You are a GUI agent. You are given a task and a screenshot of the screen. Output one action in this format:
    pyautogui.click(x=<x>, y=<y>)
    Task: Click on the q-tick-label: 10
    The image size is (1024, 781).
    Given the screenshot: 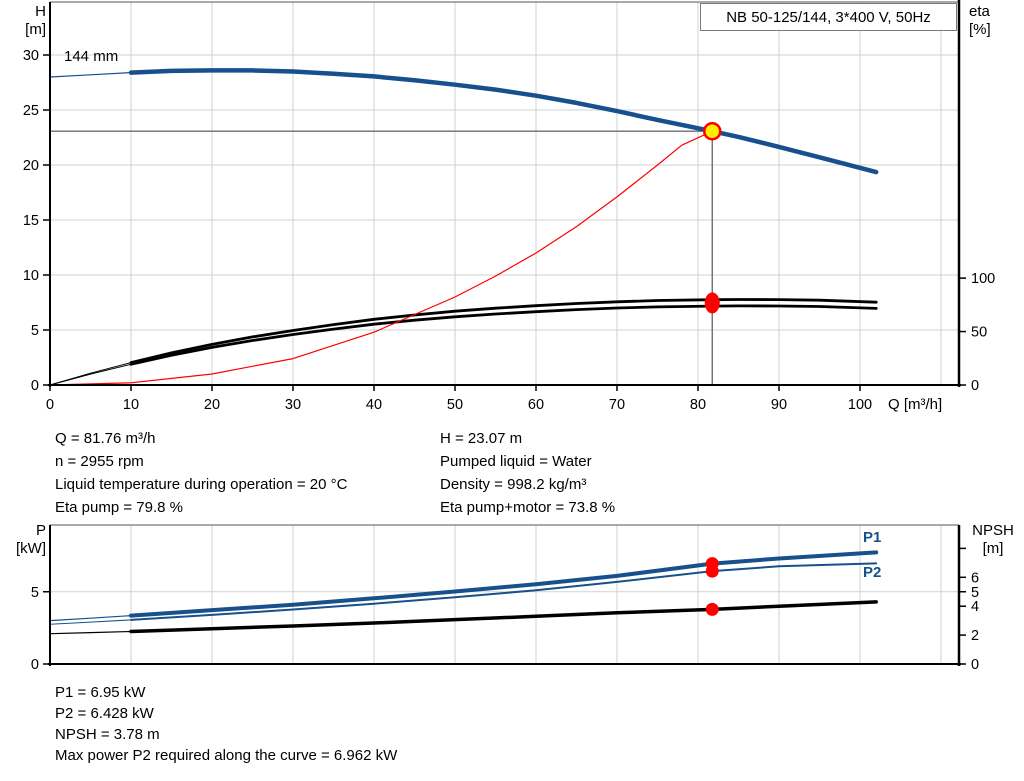 What is the action you would take?
    pyautogui.click(x=131, y=405)
    